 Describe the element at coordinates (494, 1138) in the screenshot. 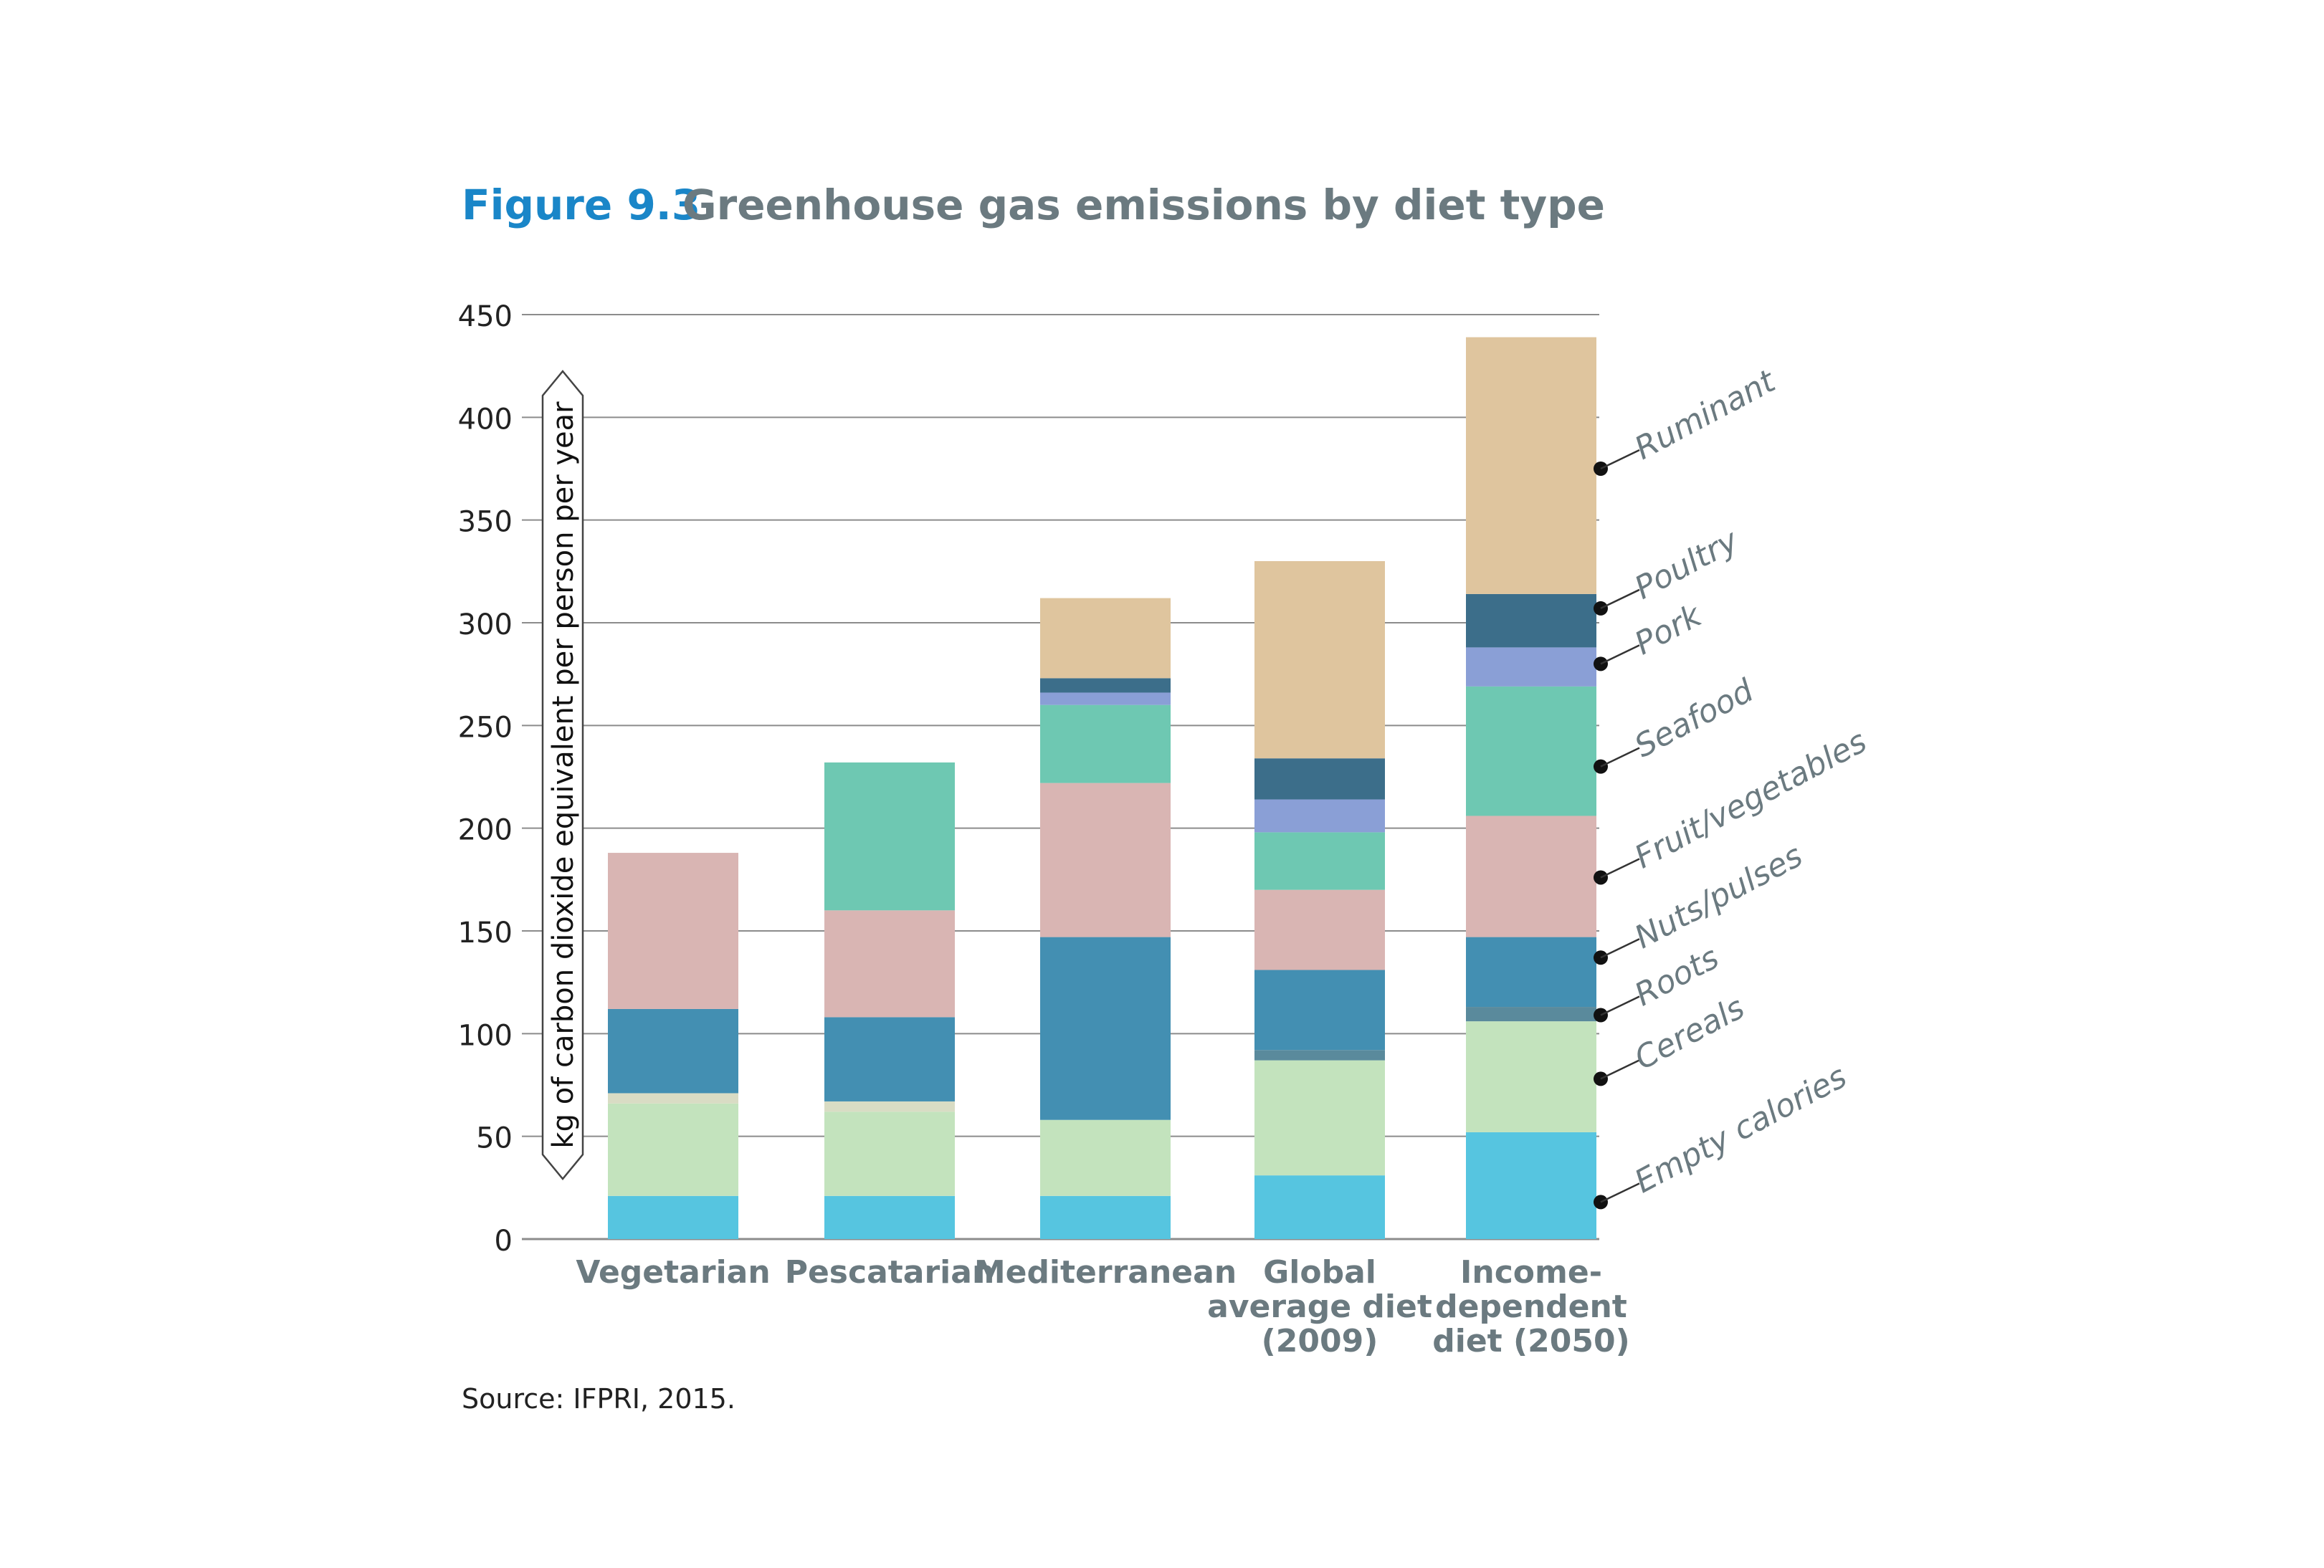

I see `y-tick-label: 50` at that location.